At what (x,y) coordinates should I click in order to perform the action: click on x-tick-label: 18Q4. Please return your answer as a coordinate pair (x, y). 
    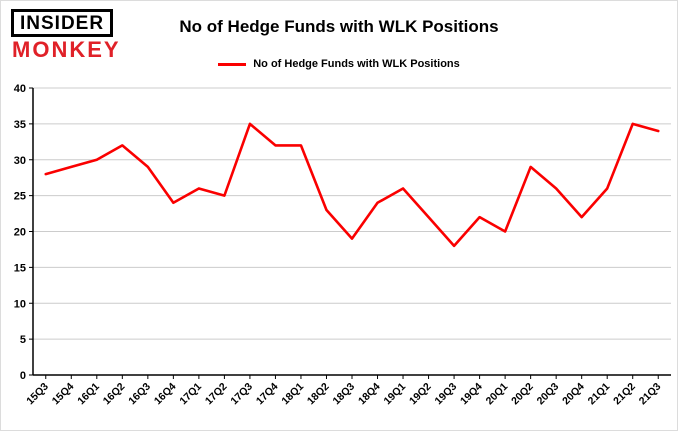
    Looking at the image, I should click on (369, 394).